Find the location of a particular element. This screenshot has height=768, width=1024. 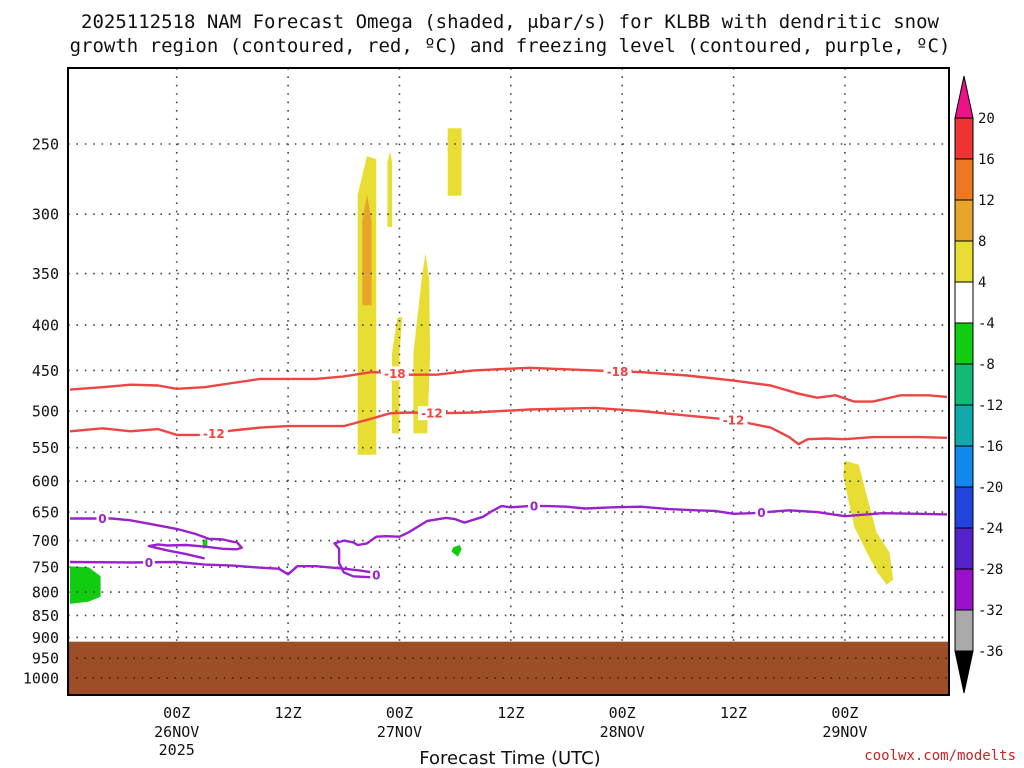

ground-layer is located at coordinates (508, 668).